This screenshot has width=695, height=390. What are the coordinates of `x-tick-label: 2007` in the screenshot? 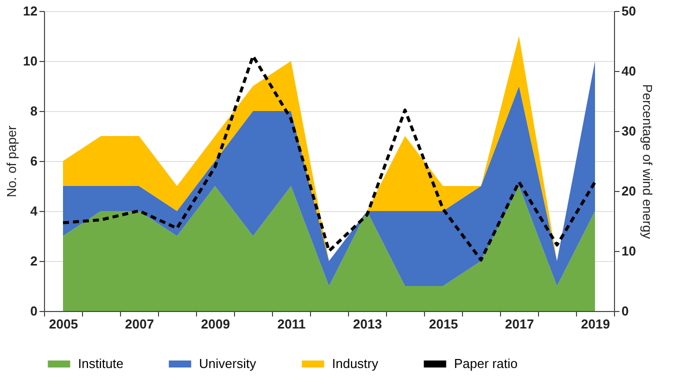 It's located at (139, 324).